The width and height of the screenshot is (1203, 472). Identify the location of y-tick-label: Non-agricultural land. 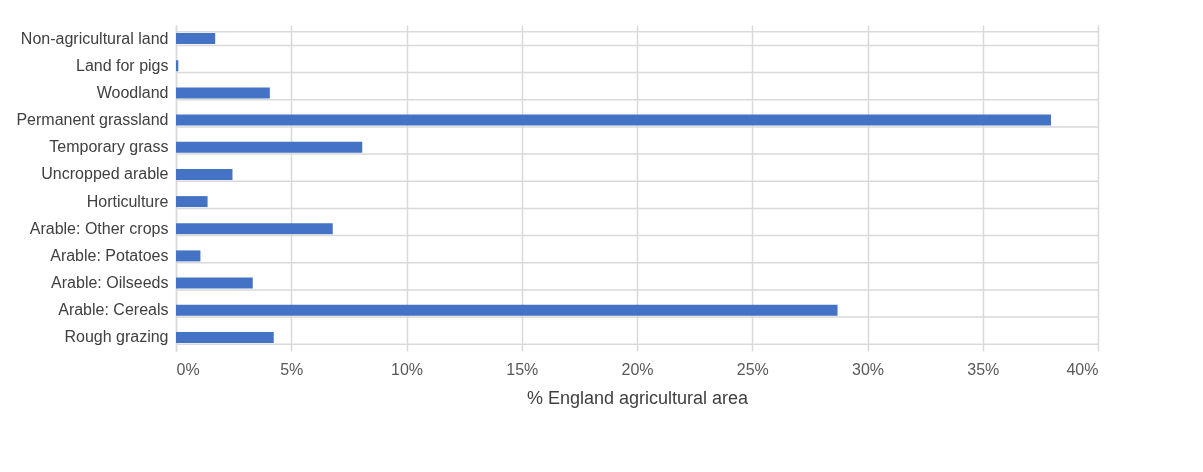
(94, 38).